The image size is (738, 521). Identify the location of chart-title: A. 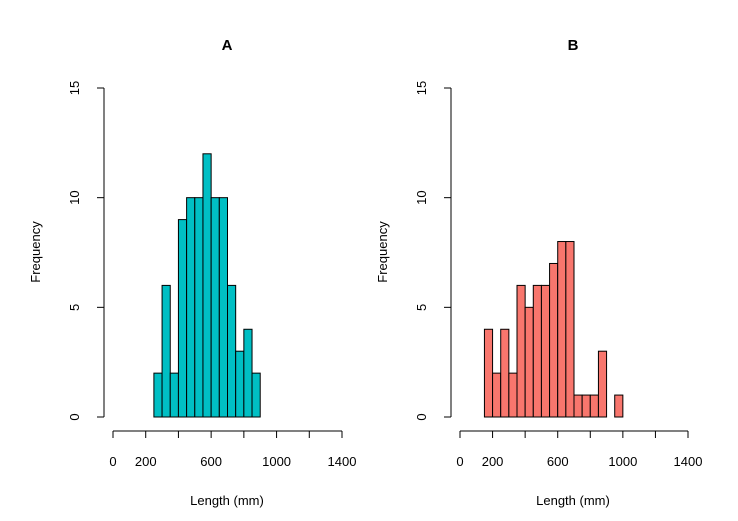
(227, 45).